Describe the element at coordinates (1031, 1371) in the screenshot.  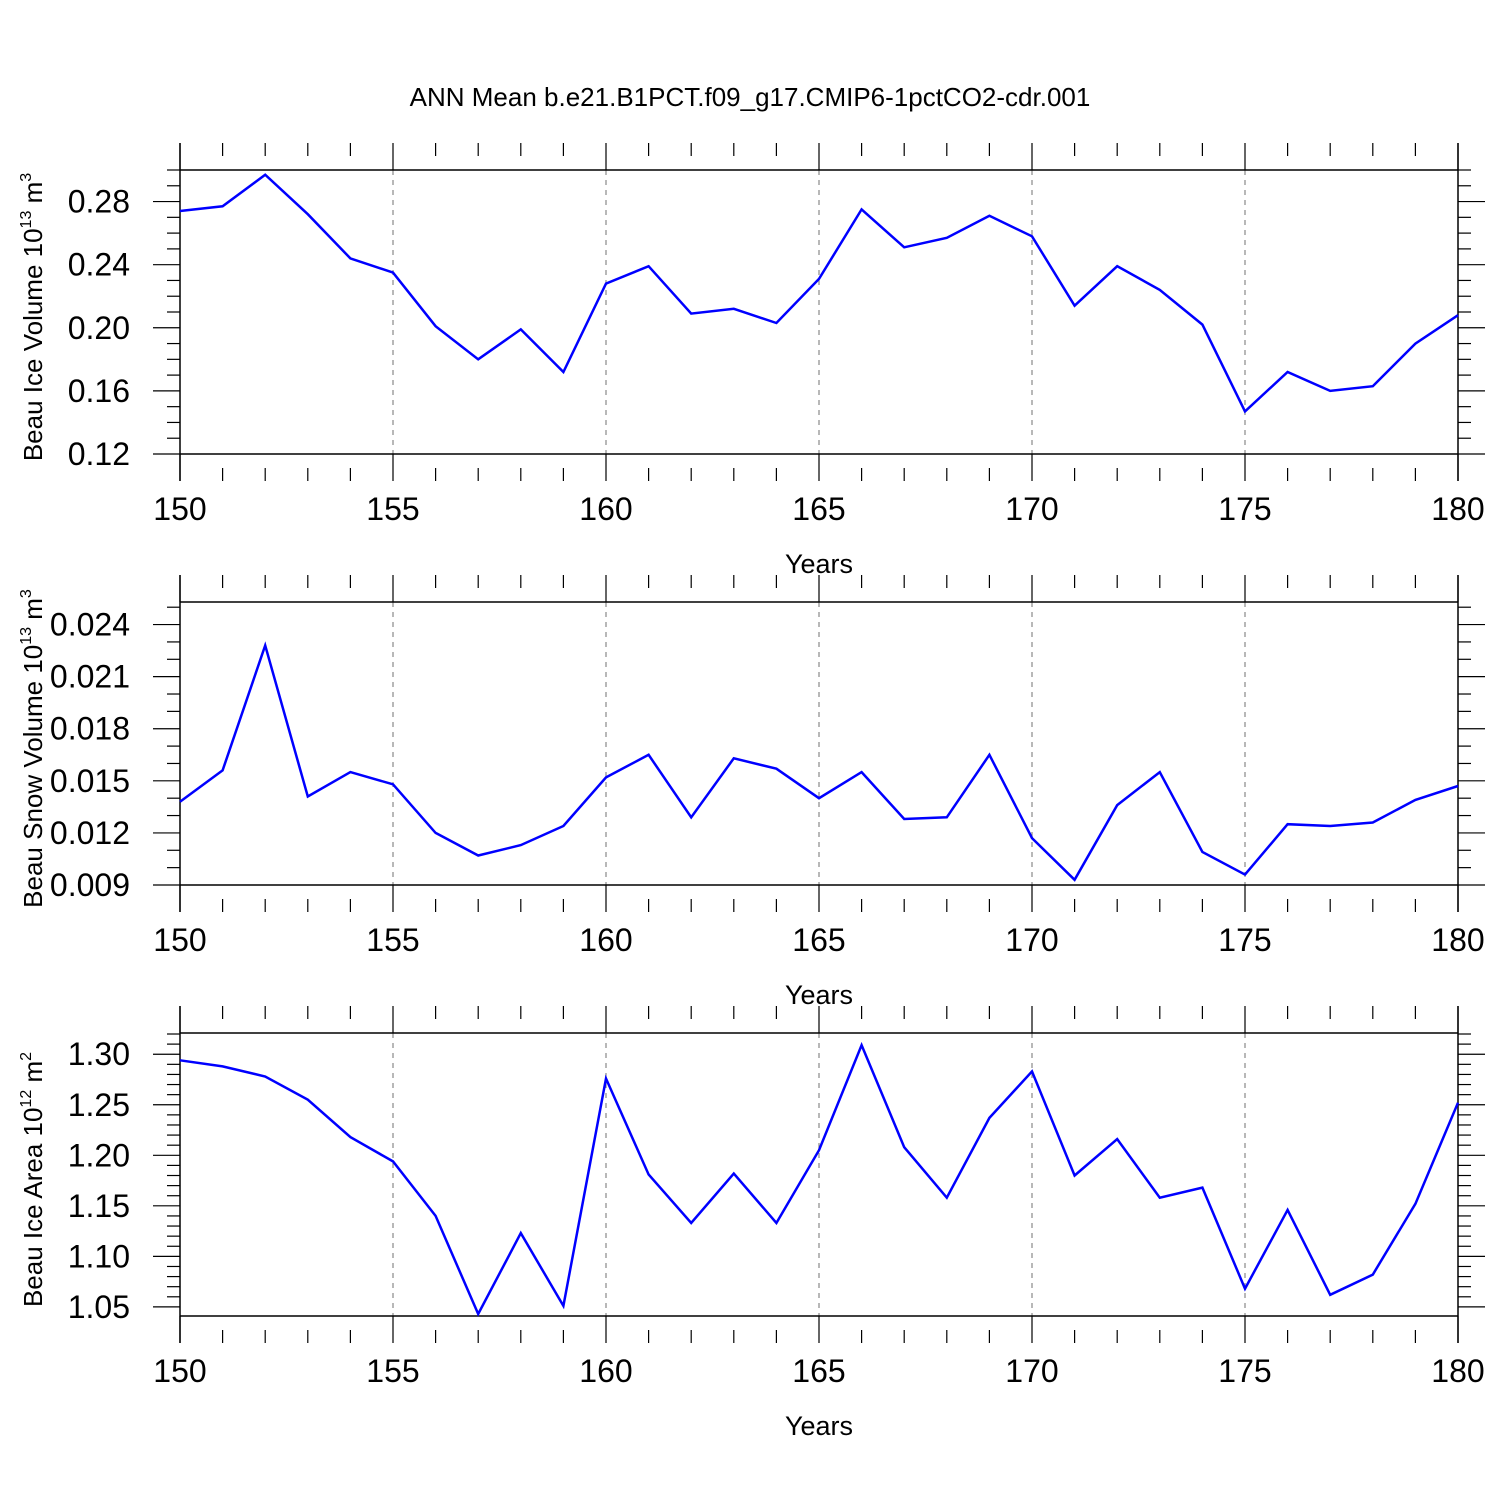
I see `ice-area-xtick-label: 170` at that location.